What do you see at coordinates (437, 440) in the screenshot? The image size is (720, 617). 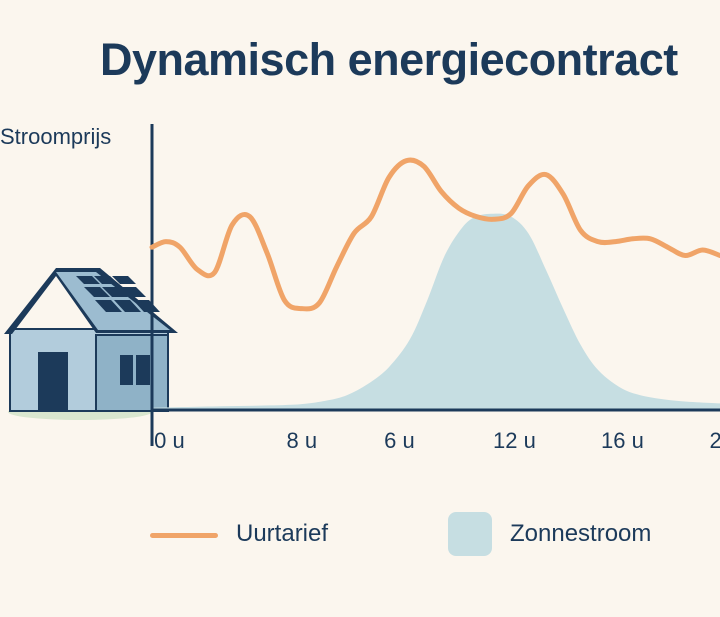 I see `x-tick-labels: 0 u 8 u 6 u 12 u 16 u 2` at bounding box center [437, 440].